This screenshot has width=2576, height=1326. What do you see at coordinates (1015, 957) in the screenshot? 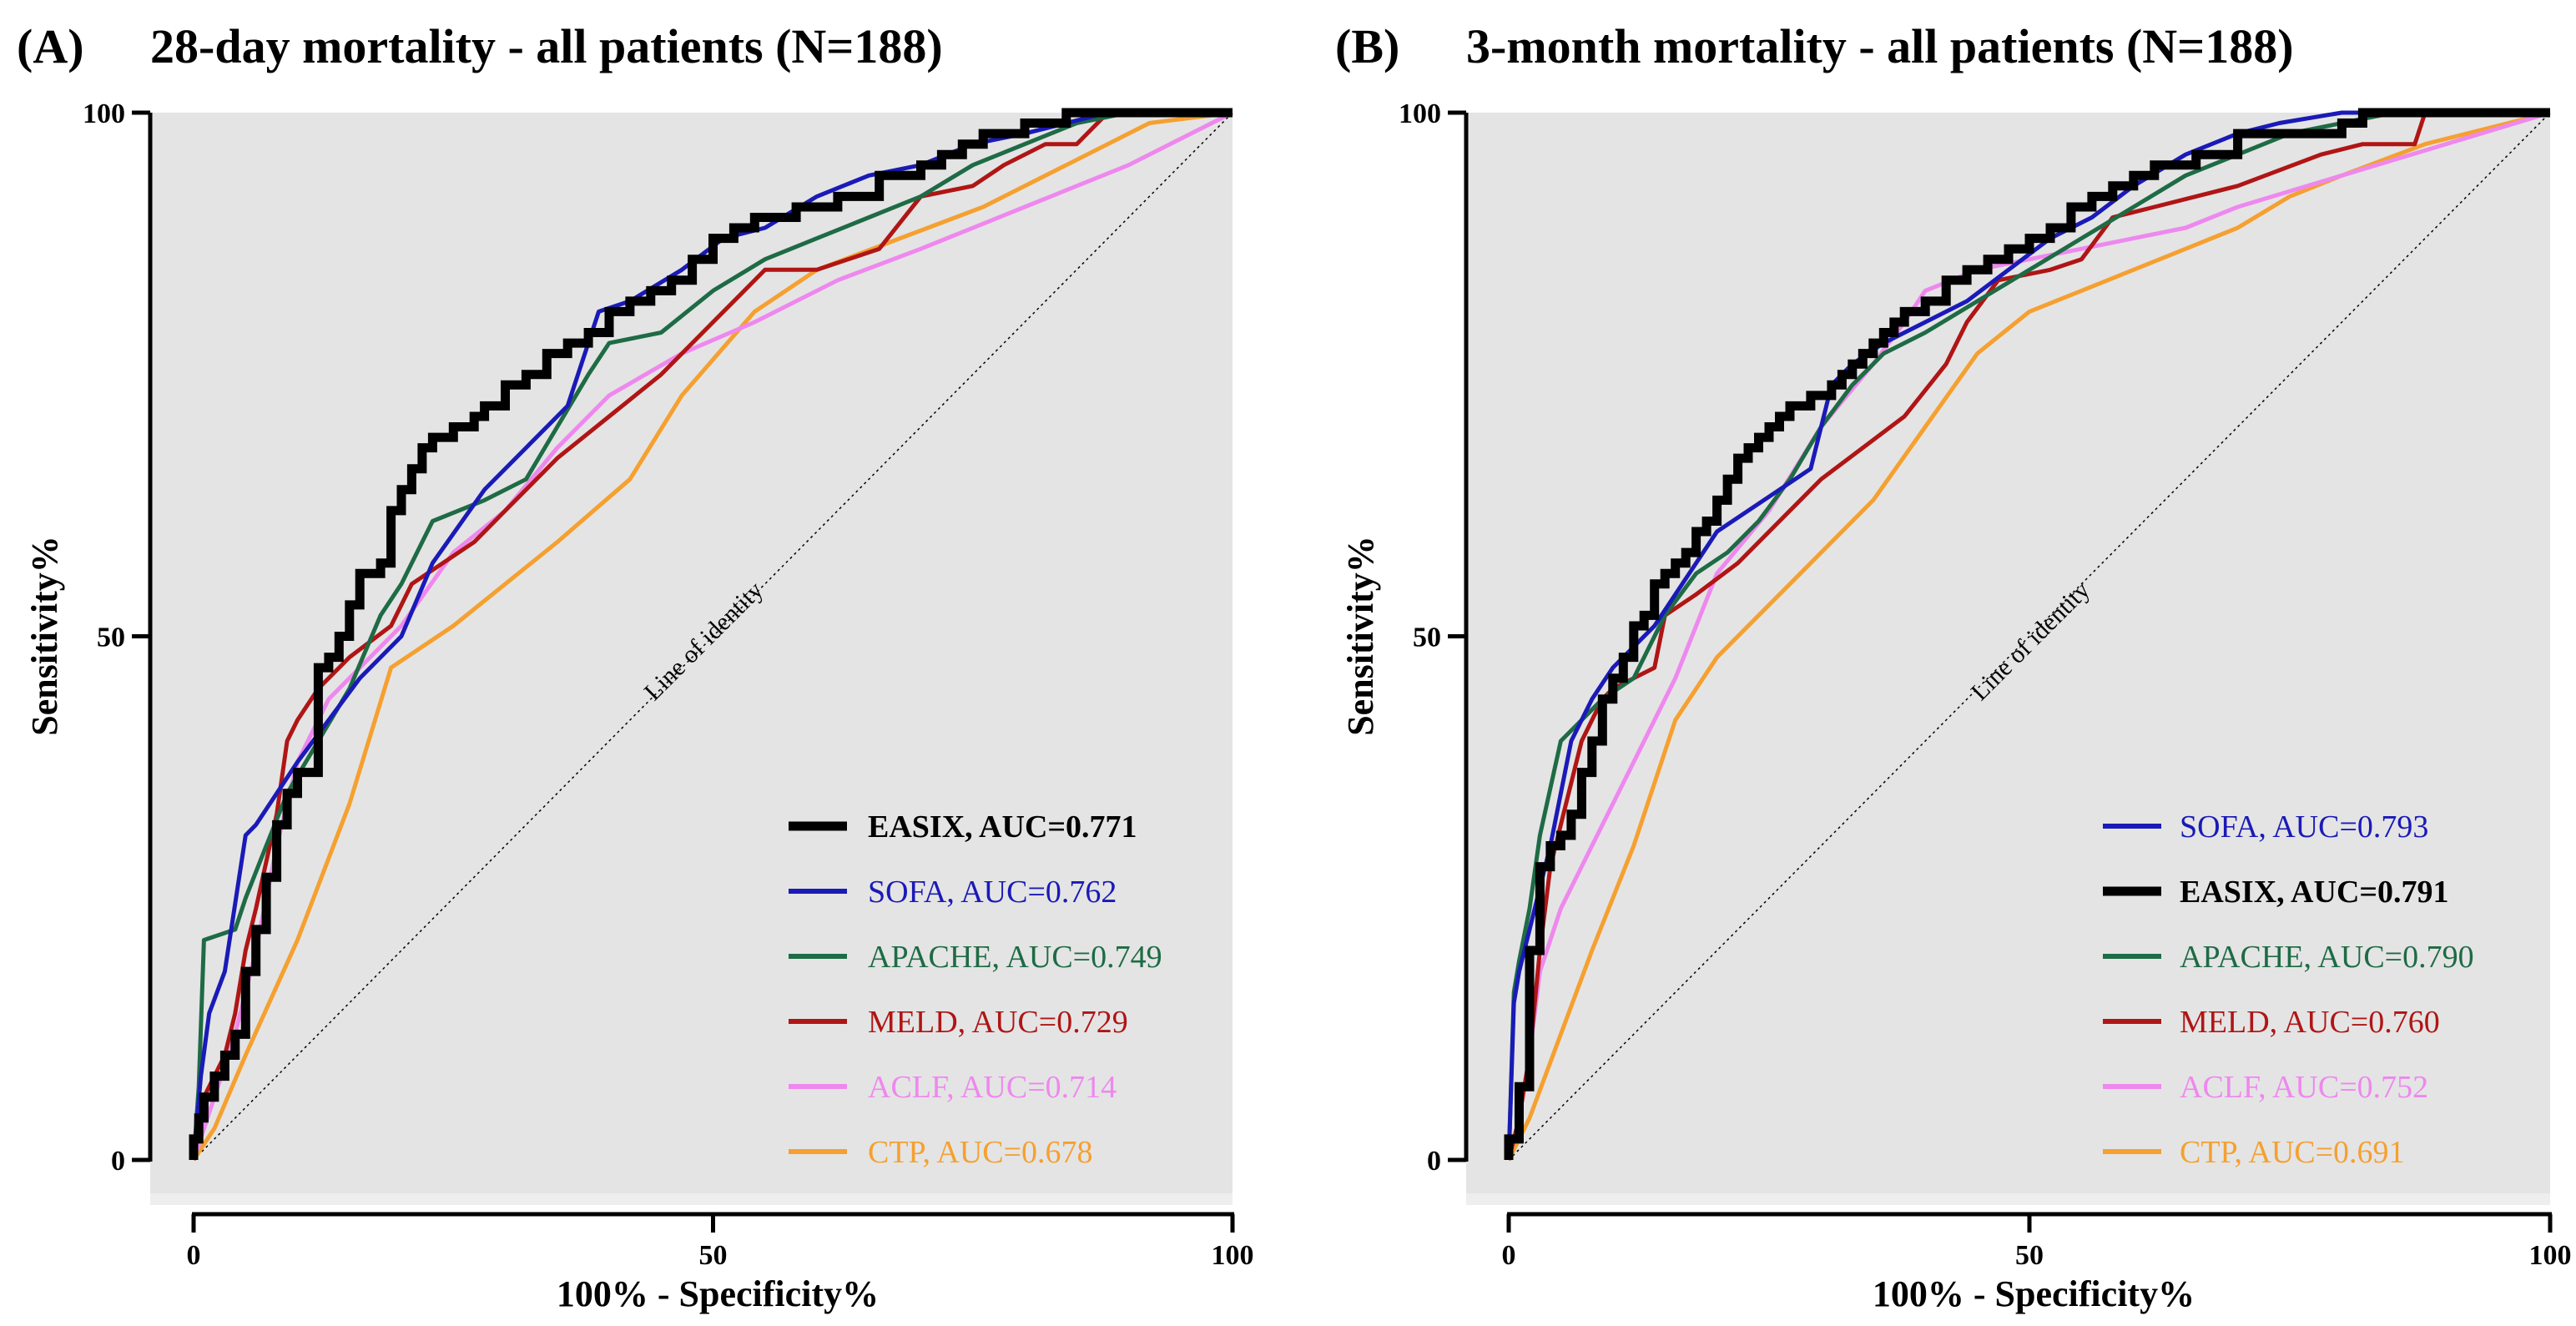
I see `legend-label-apache: APACHE, AUC=0.749` at bounding box center [1015, 957].